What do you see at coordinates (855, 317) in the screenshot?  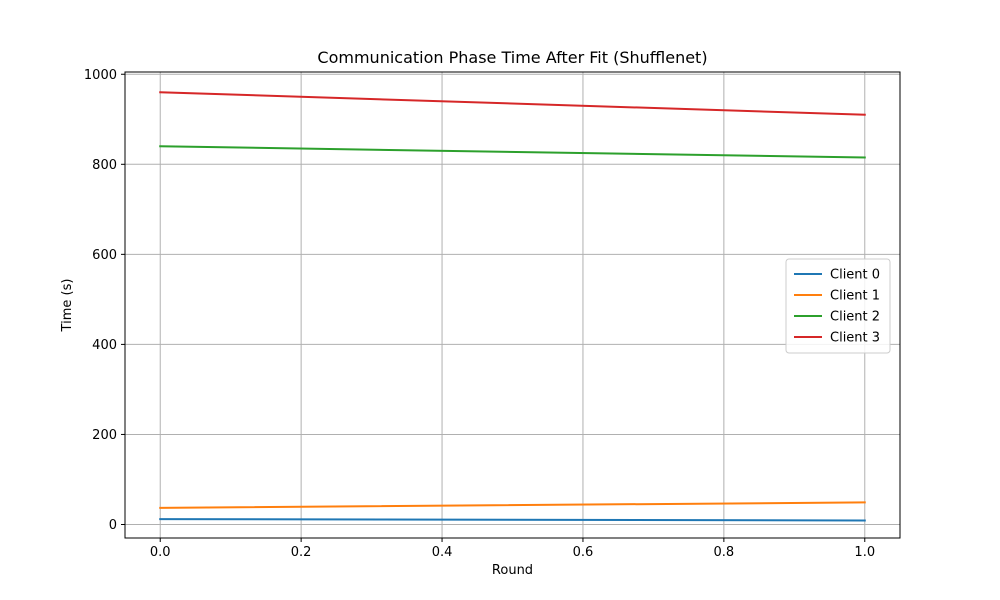 I see `legend-label: Client 2` at bounding box center [855, 317].